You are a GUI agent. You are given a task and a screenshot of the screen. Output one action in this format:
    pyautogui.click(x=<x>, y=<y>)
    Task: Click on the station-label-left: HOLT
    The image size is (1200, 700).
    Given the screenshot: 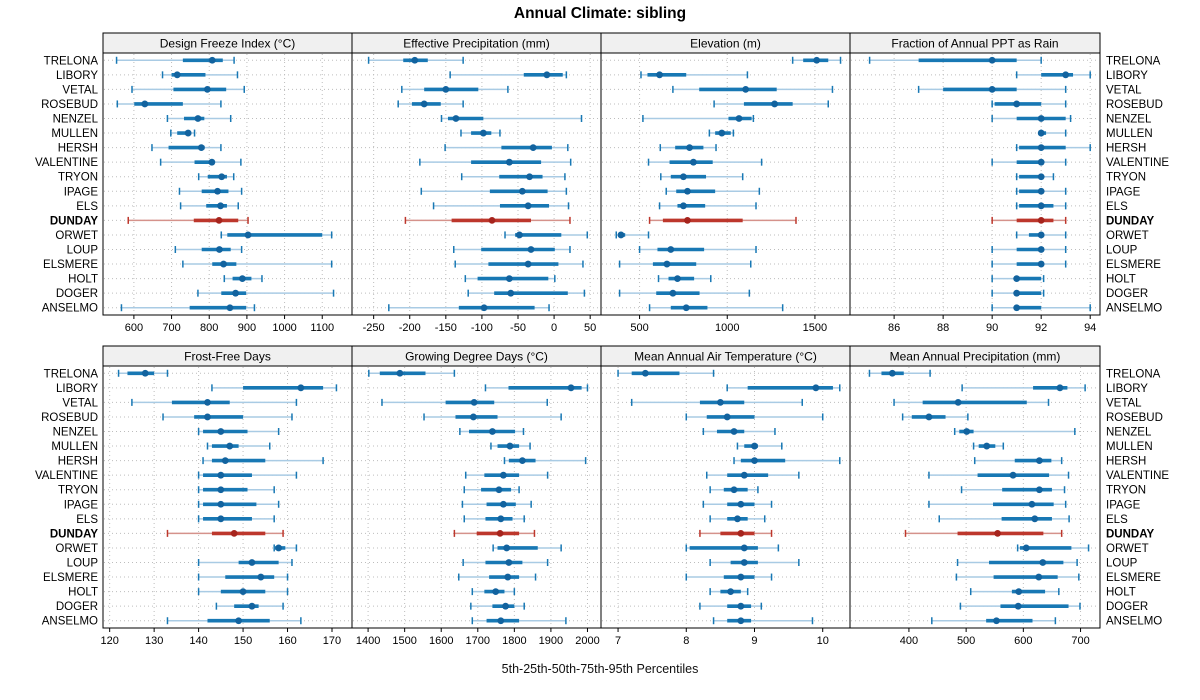 What is the action you would take?
    pyautogui.click(x=83, y=593)
    